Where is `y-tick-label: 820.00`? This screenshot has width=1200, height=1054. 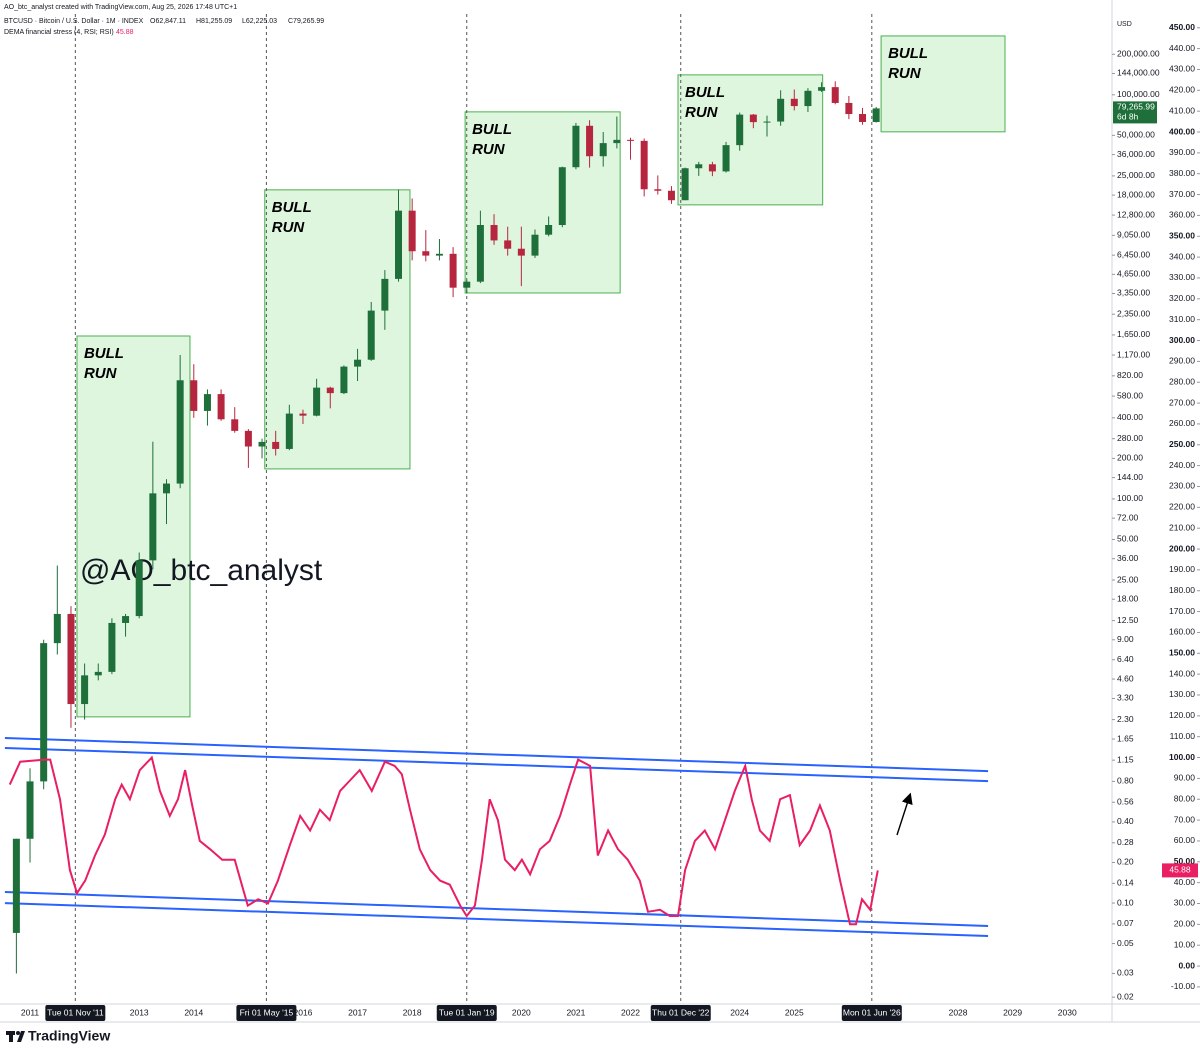
y-tick-label: 820.00 is located at coordinates (1130, 375).